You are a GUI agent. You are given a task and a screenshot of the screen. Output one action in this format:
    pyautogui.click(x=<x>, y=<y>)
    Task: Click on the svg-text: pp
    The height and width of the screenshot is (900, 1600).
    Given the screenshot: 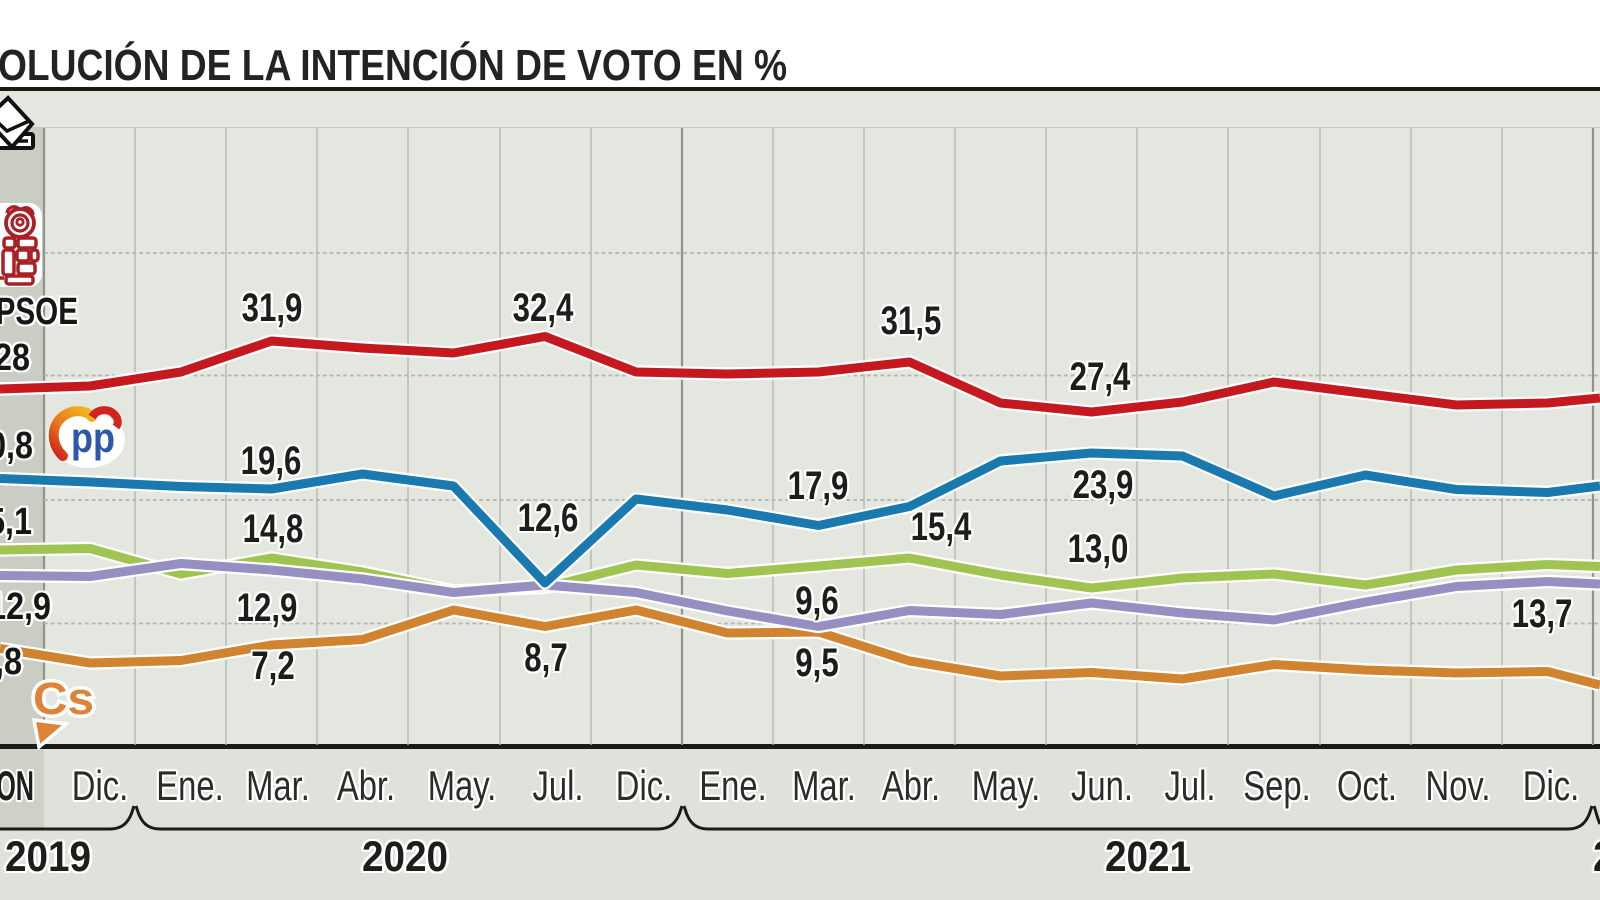 What is the action you would take?
    pyautogui.click(x=93, y=437)
    